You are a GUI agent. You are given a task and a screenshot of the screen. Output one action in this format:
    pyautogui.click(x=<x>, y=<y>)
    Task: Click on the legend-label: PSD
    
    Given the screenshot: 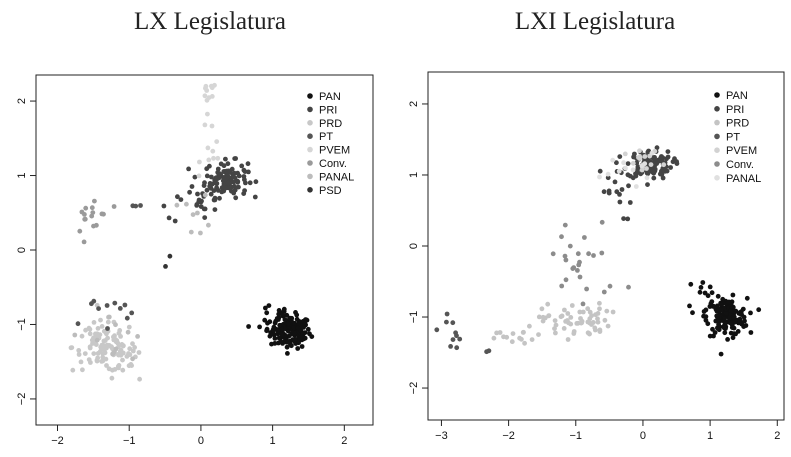 What is the action you would take?
    pyautogui.click(x=330, y=191)
    